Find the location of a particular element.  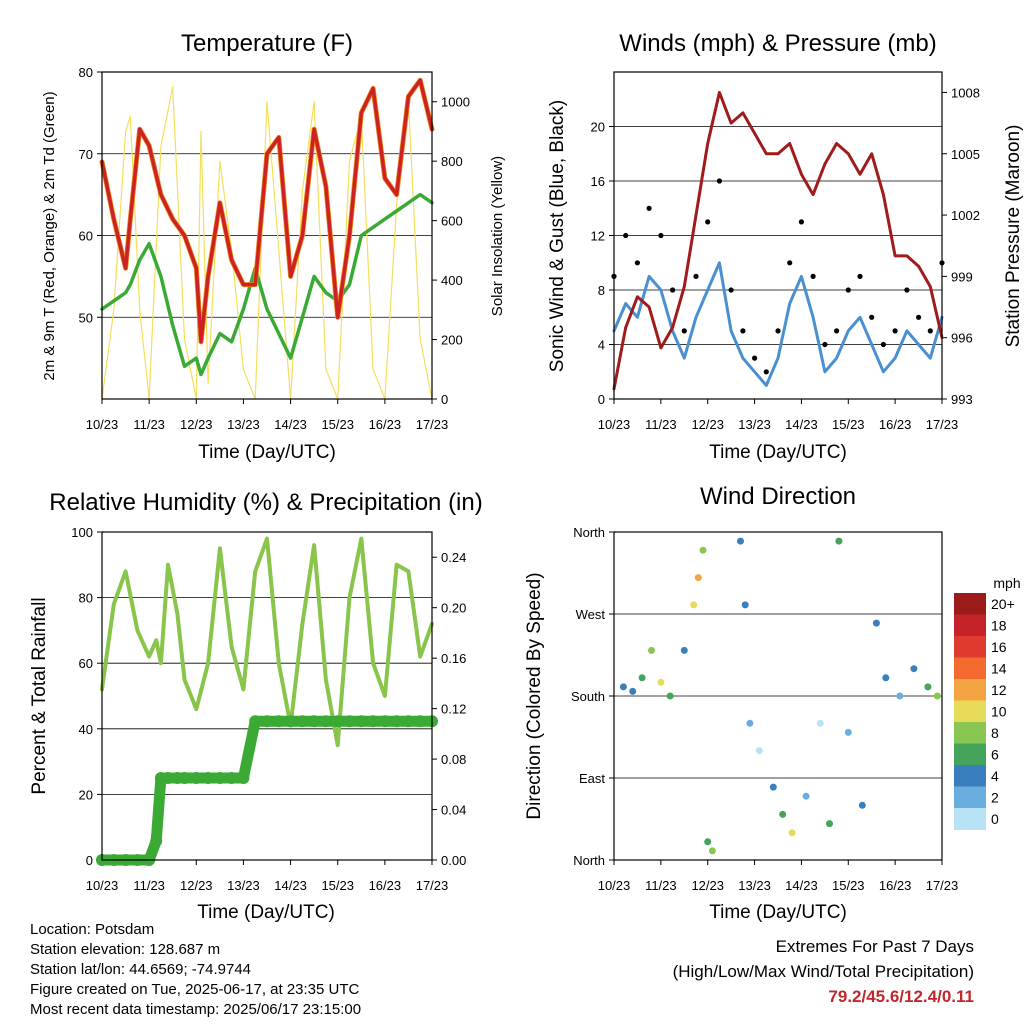

y2-tick-label: 996 is located at coordinates (962, 338).